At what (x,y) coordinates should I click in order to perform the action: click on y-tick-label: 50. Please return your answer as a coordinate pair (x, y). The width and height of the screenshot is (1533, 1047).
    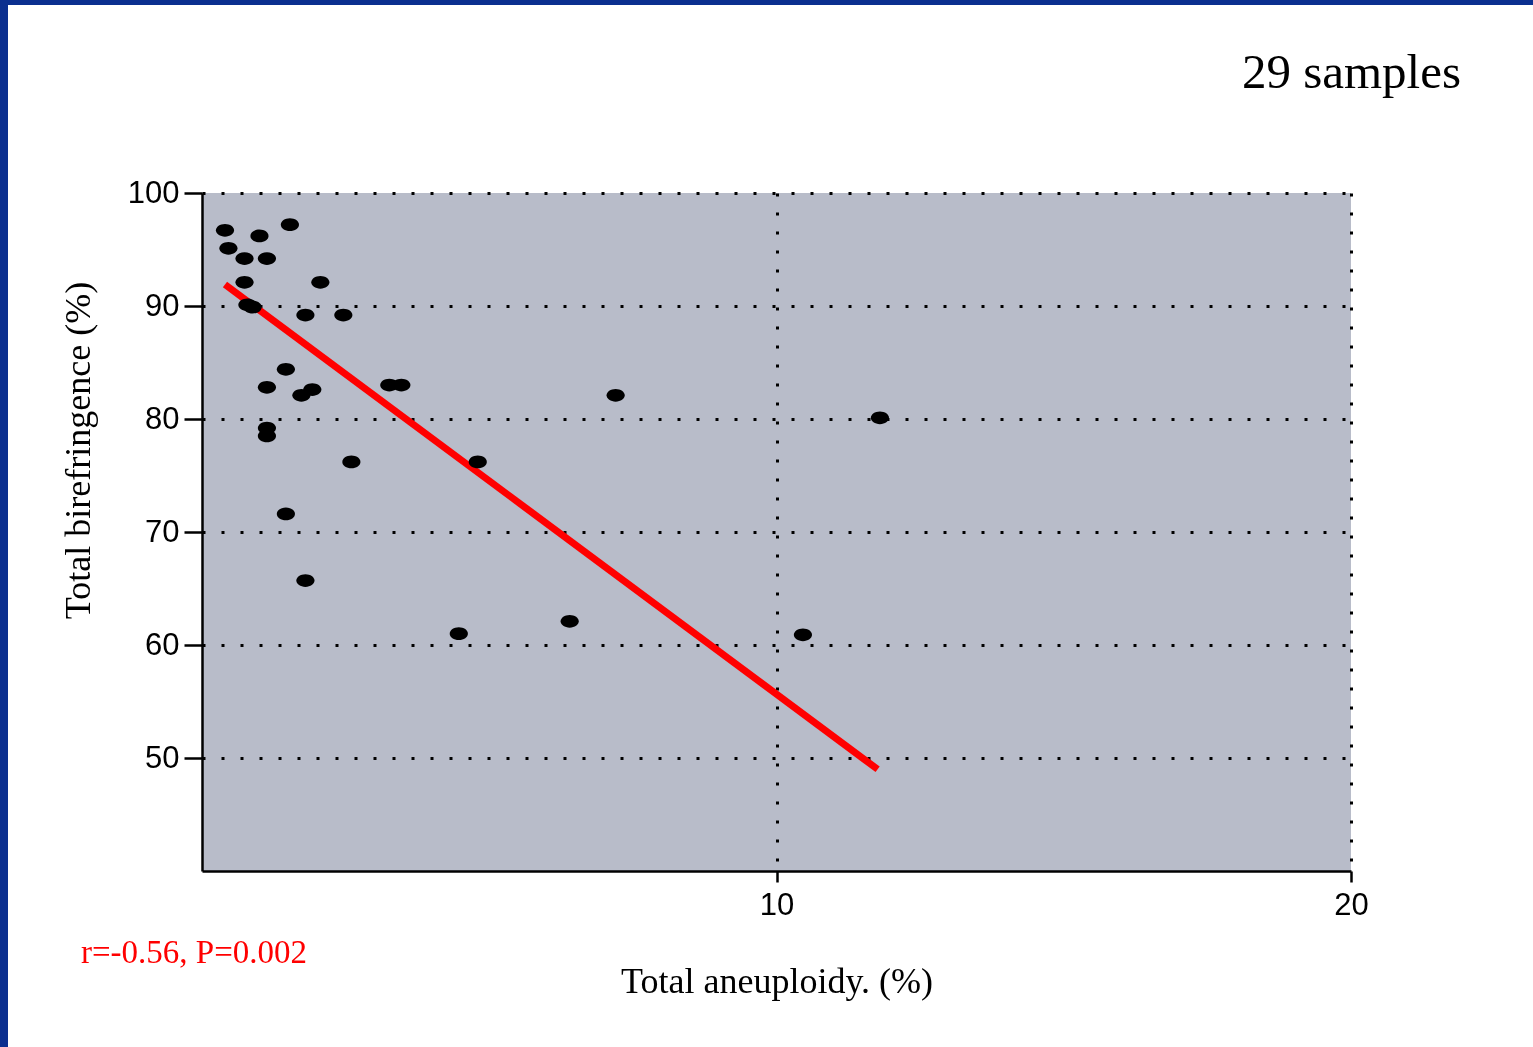
    Looking at the image, I should click on (162, 757).